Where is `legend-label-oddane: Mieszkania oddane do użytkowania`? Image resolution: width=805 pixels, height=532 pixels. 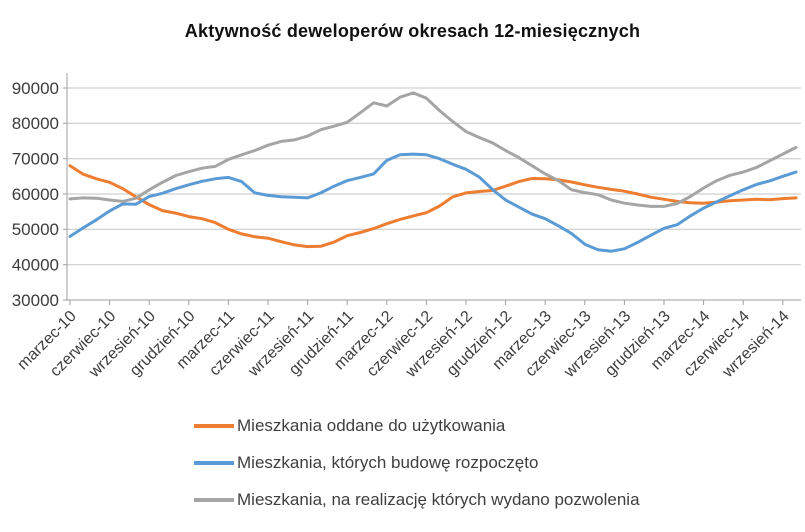 legend-label-oddane: Mieszkania oddane do użytkowania is located at coordinates (371, 425).